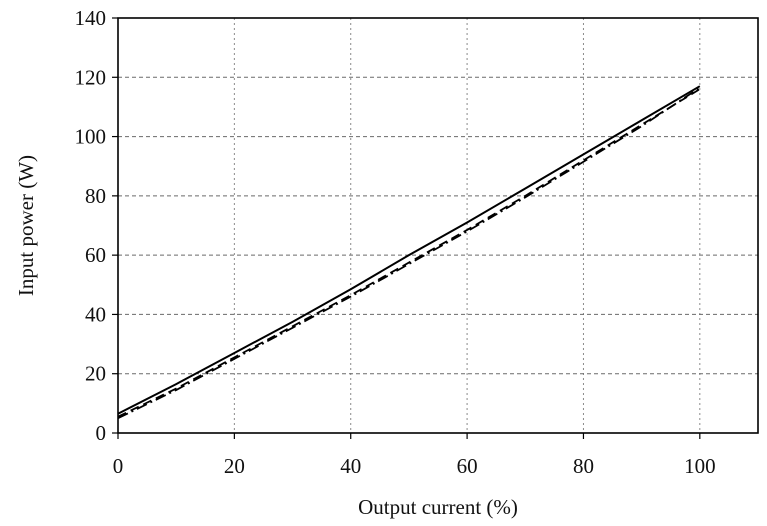 The image size is (767, 526). I want to click on y-tick-label: 0, so click(101, 433).